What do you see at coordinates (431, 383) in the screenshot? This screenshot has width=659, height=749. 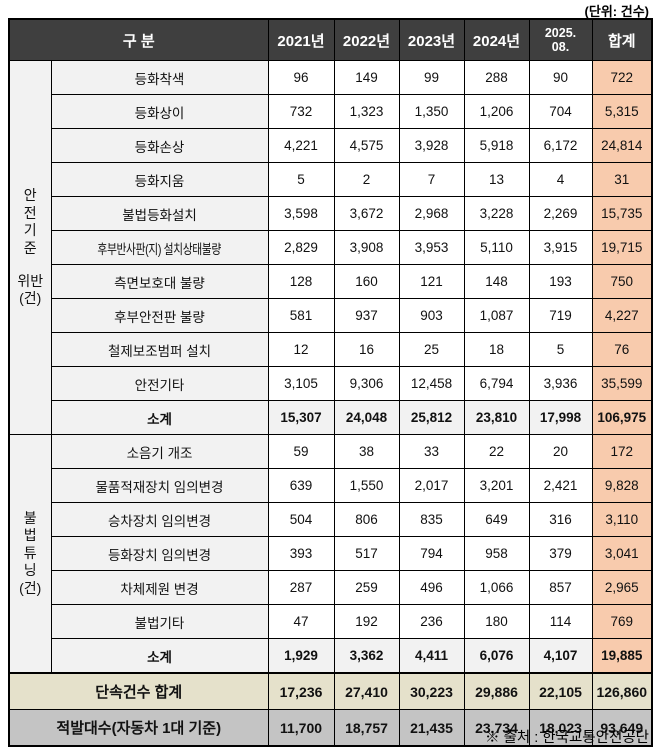 I see `value-cell: 12,458` at bounding box center [431, 383].